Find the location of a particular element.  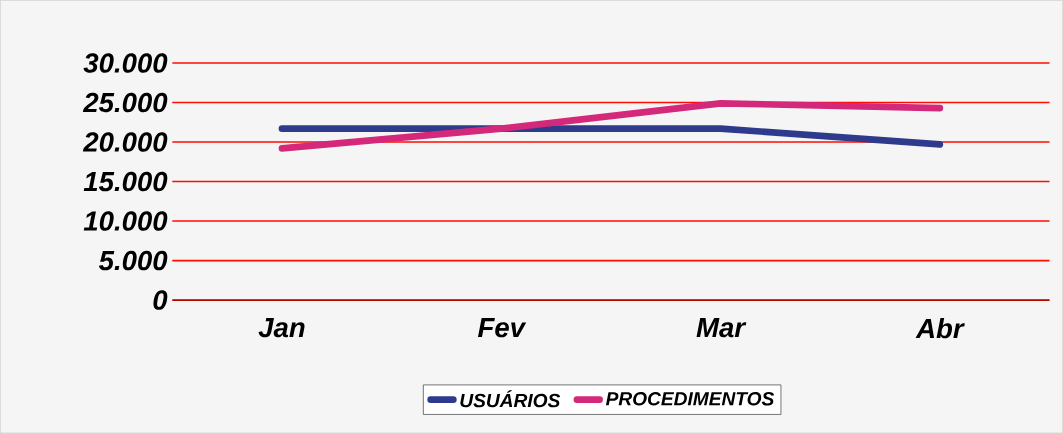

y-tick-label: 20.000 is located at coordinates (125, 142).